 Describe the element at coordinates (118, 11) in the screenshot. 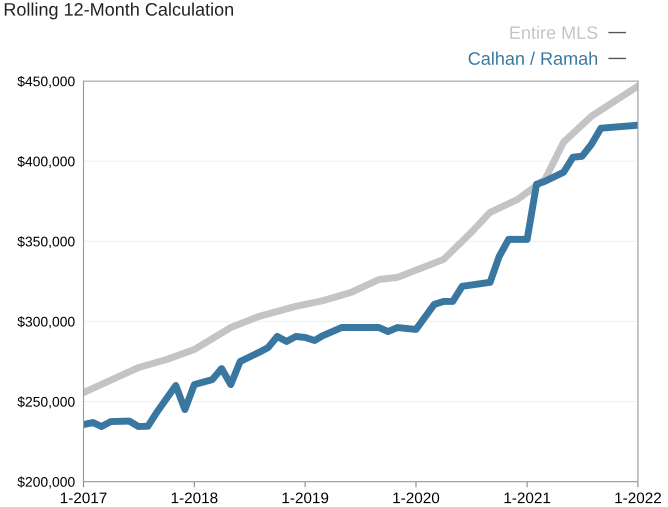

I see `chart-title: Rolling 12-Month Calculation` at that location.